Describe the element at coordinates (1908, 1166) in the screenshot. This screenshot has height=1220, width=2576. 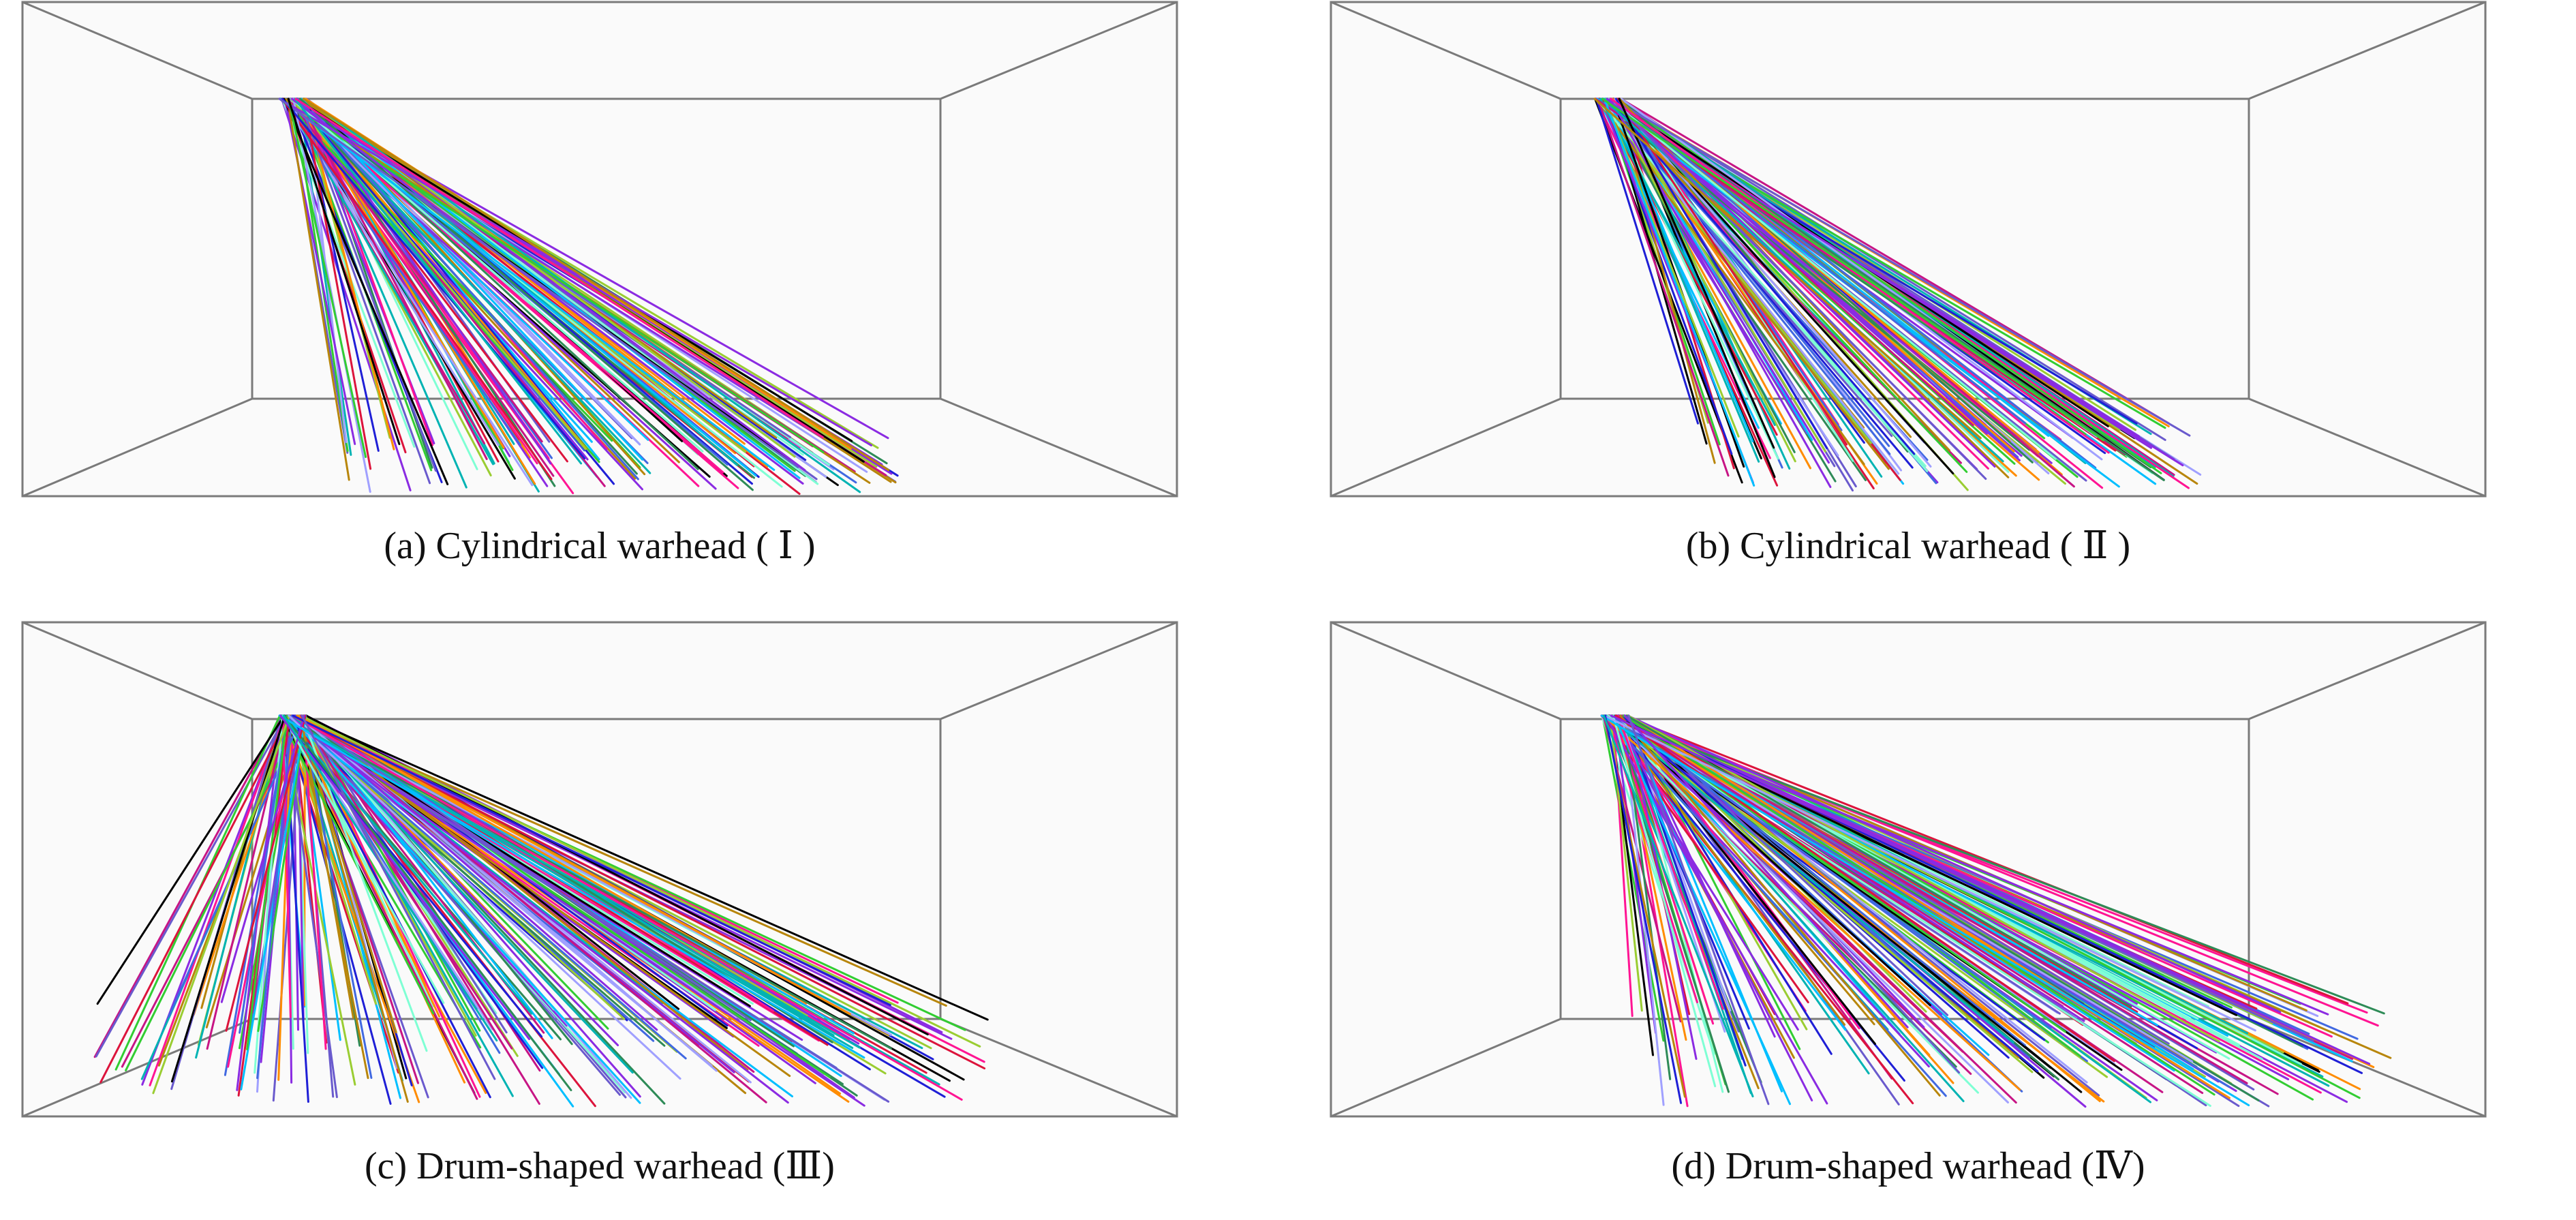
I see `panel-caption: (d) Drum-shaped warhead (Ⅳ)` at that location.